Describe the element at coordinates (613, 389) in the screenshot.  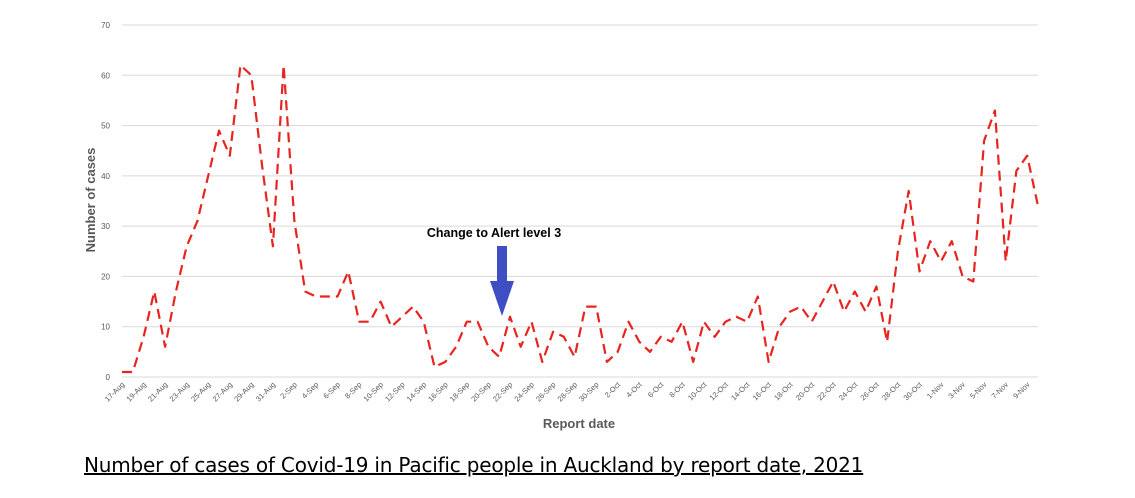
I see `x-tick-label: 2-Oct` at that location.